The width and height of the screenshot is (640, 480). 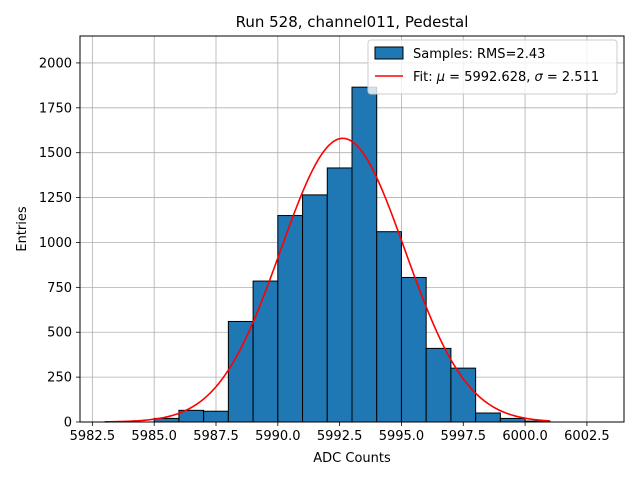 I want to click on legend-fit-label-prefix: Fit:, so click(x=425, y=77).